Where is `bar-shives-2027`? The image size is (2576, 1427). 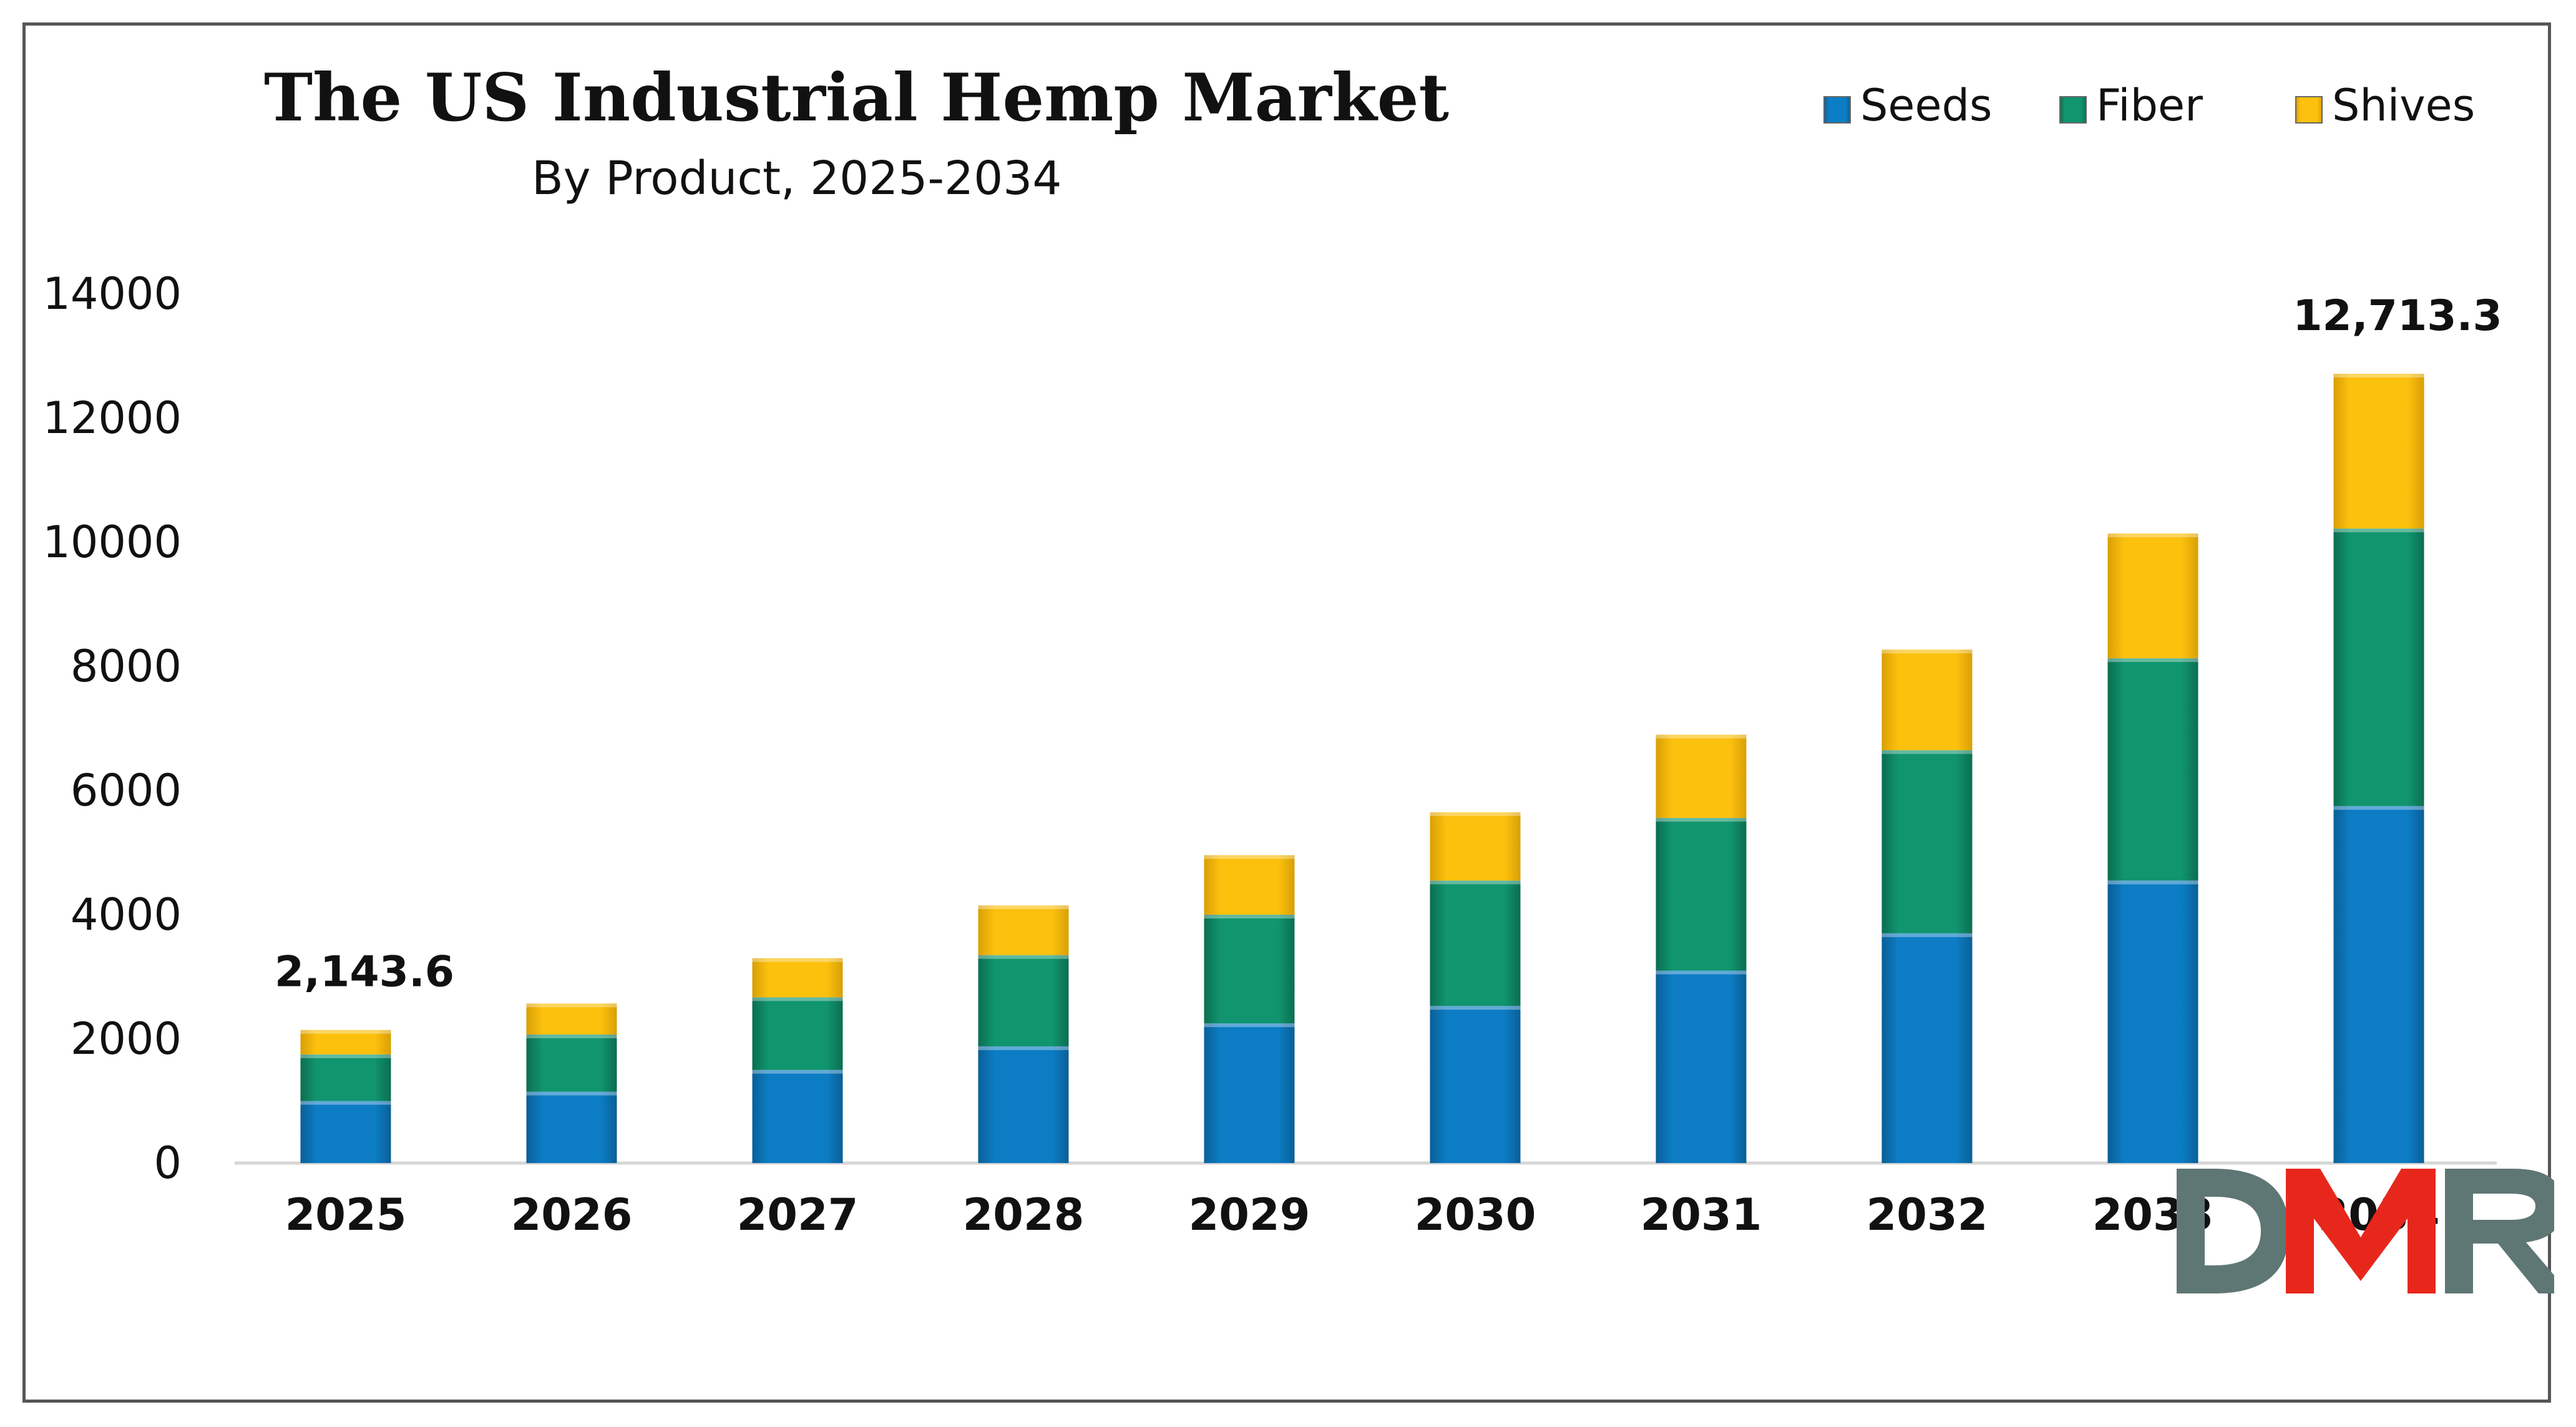
bar-shives-2027 is located at coordinates (797, 978).